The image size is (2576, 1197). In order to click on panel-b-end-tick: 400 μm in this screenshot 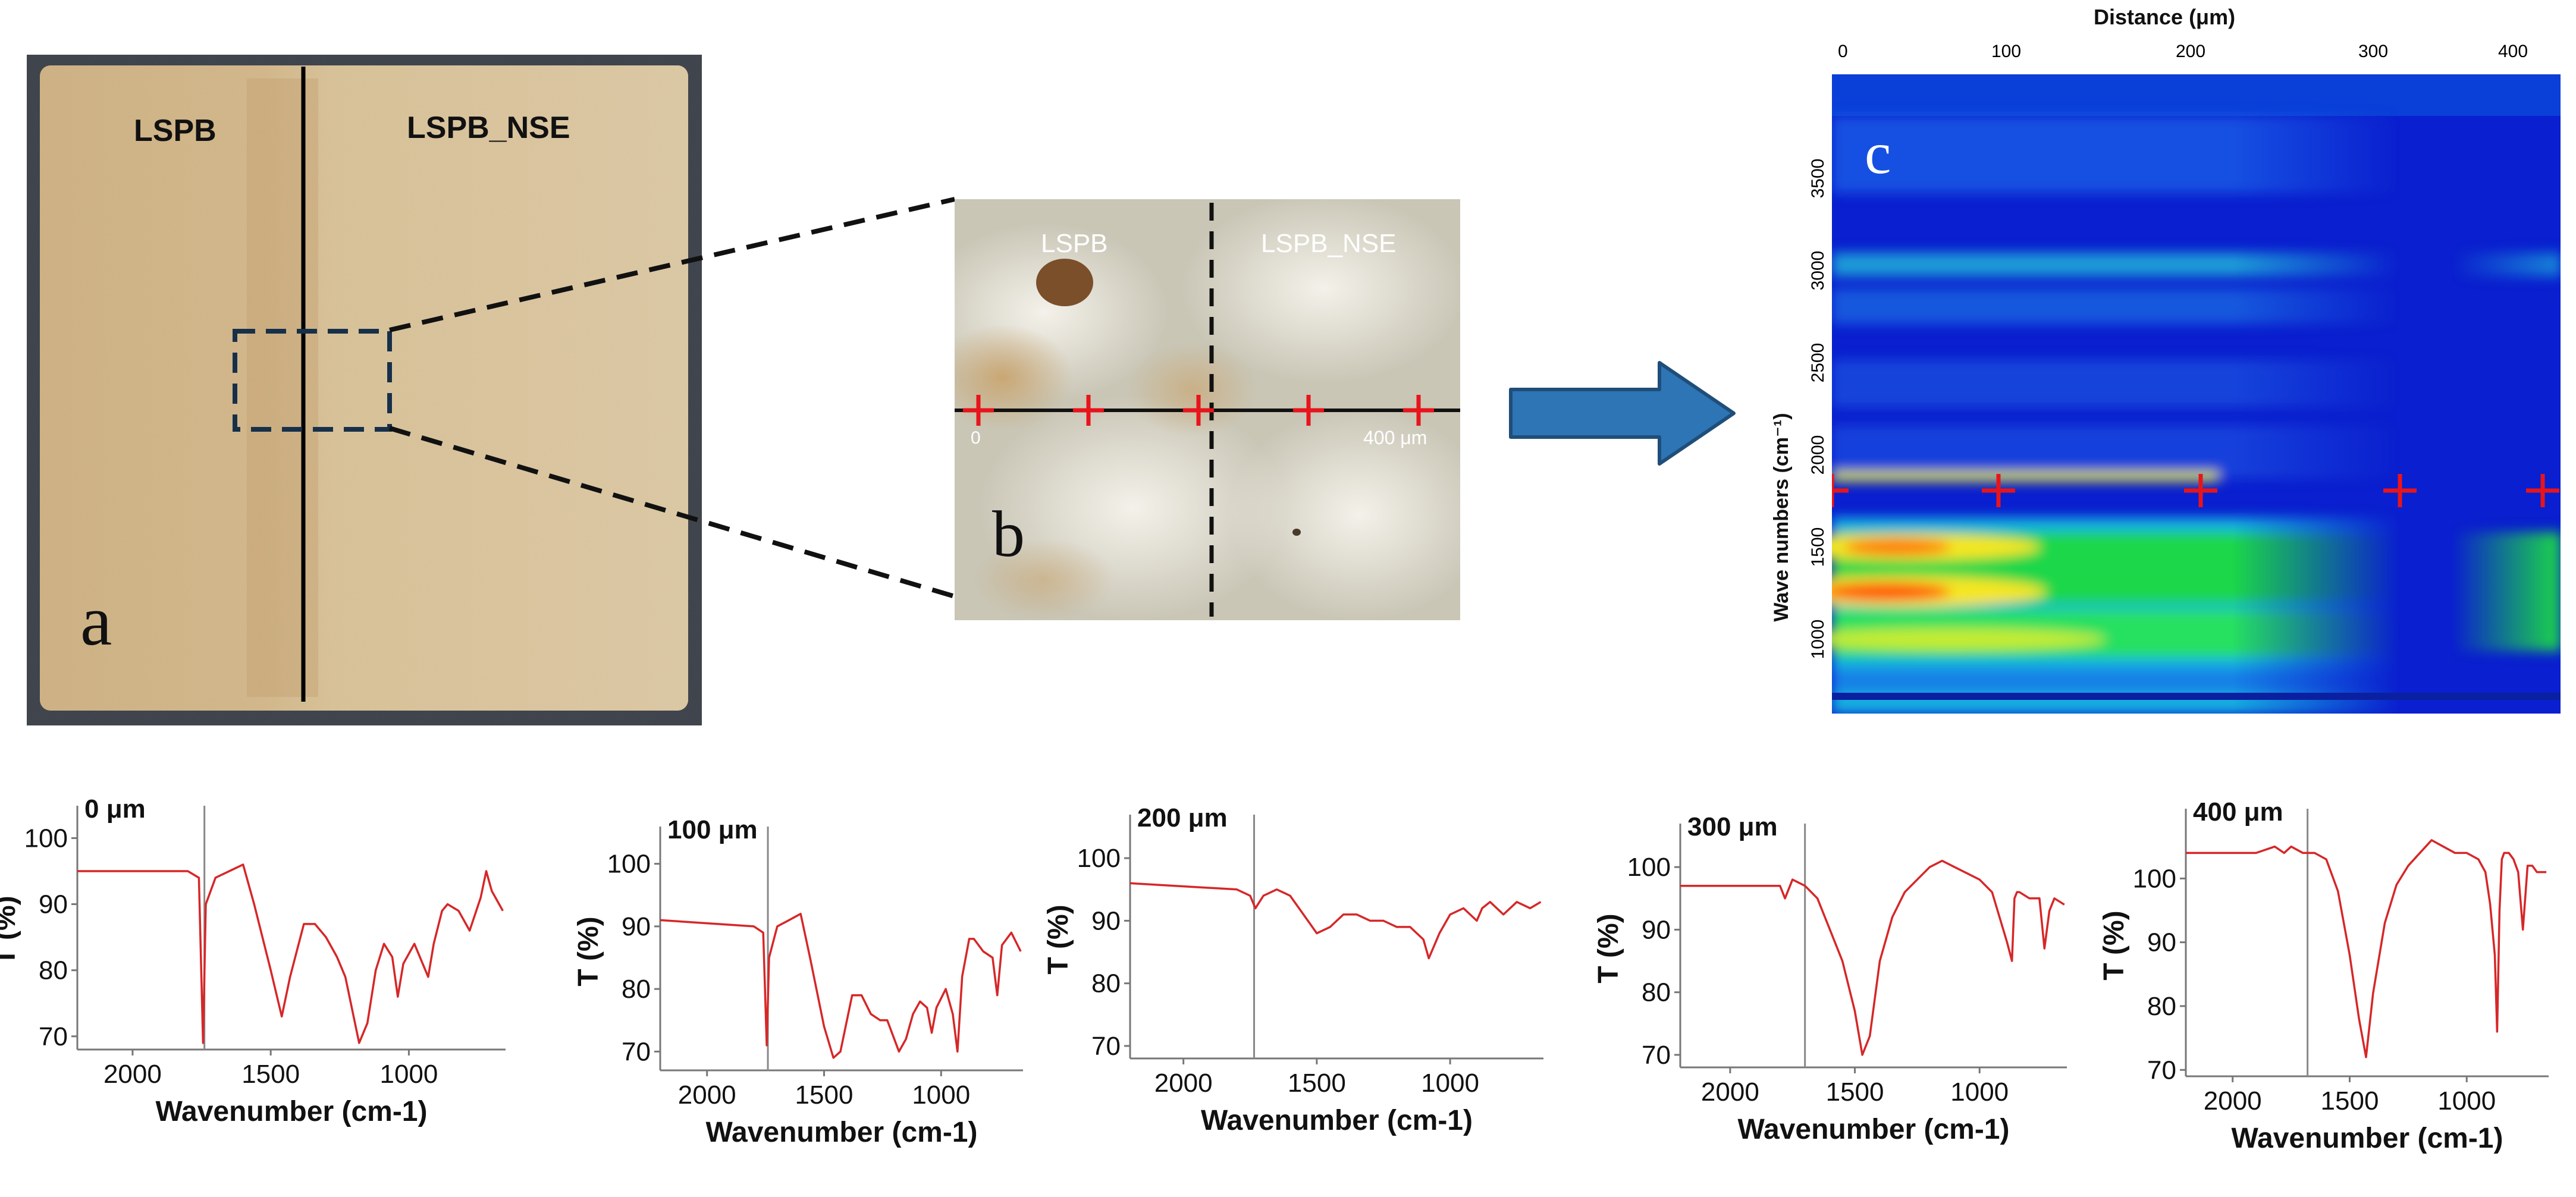, I will do `click(1395, 437)`.